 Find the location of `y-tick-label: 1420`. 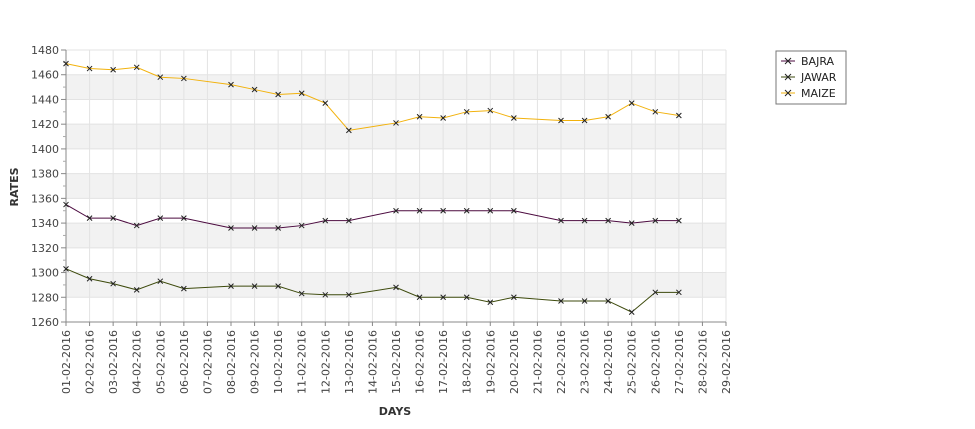

y-tick-label: 1420 is located at coordinates (45, 124).